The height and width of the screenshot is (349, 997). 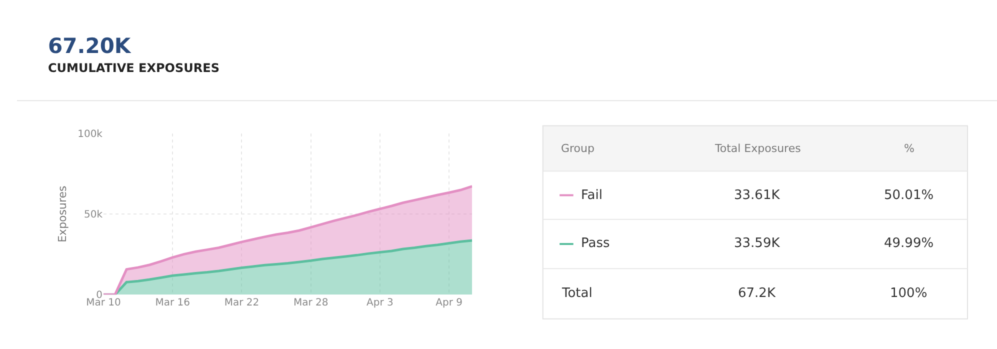 I want to click on x-tick-label: Mar 22, so click(x=242, y=303).